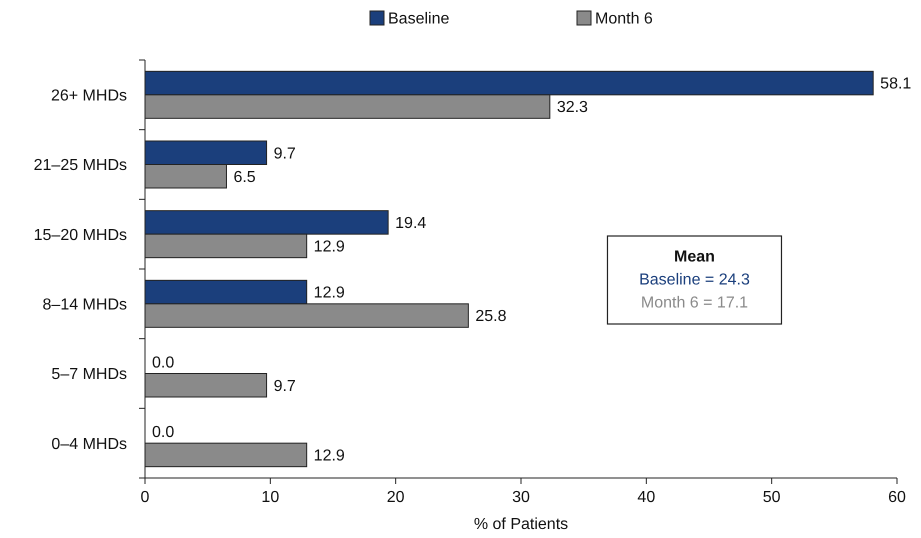  I want to click on data-label: 58.1, so click(896, 84).